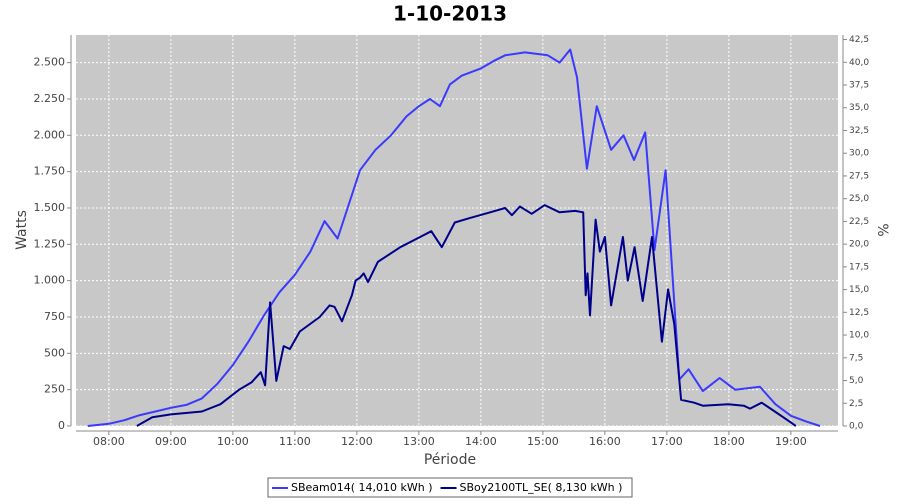 The height and width of the screenshot is (504, 900). Describe the element at coordinates (233, 441) in the screenshot. I see `x-tick-label: 10:00` at that location.